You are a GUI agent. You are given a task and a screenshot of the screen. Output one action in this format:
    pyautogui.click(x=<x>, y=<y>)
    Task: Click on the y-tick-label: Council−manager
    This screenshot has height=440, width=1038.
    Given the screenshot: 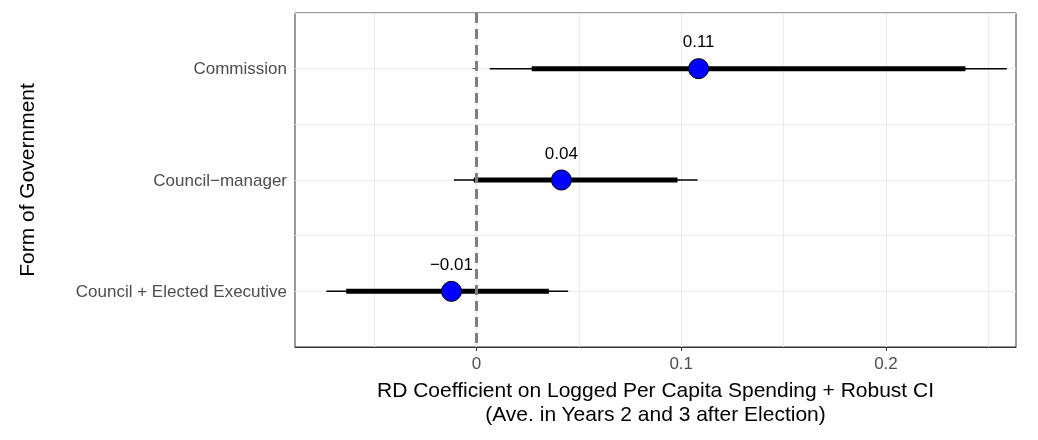 What is the action you would take?
    pyautogui.click(x=220, y=180)
    